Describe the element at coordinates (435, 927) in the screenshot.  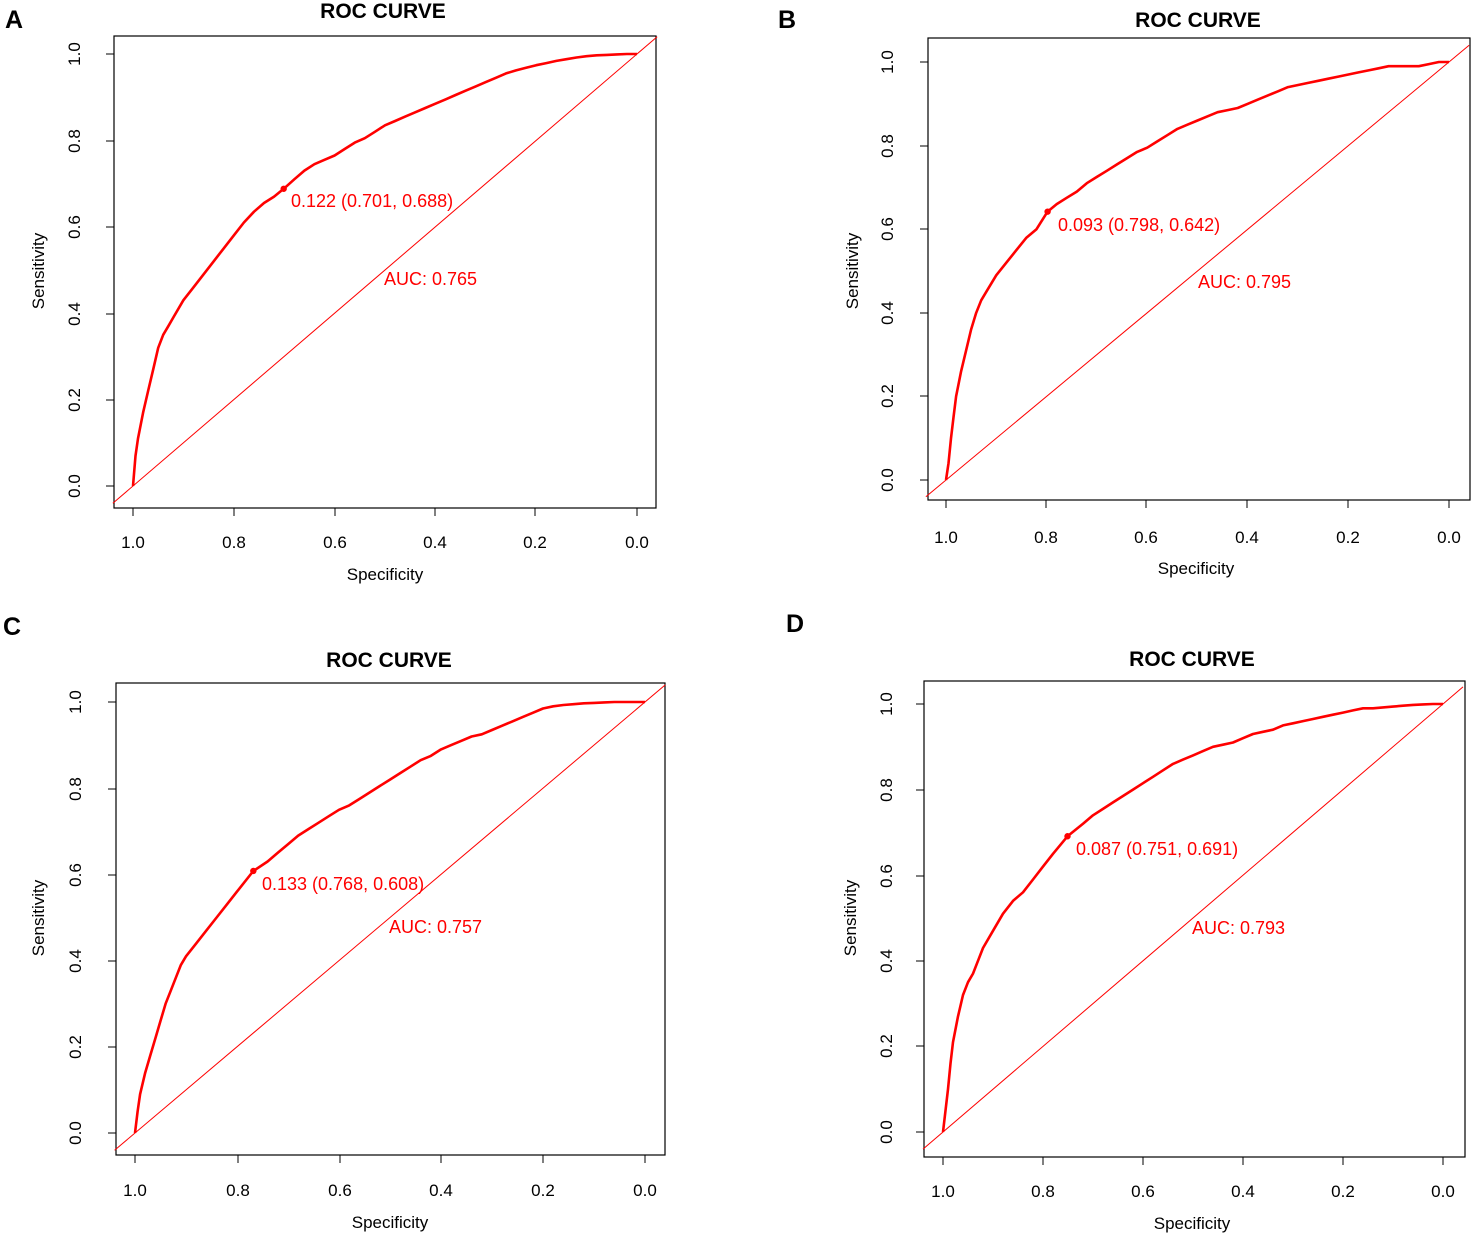
I see `auc-label: AUC: 0.757` at that location.